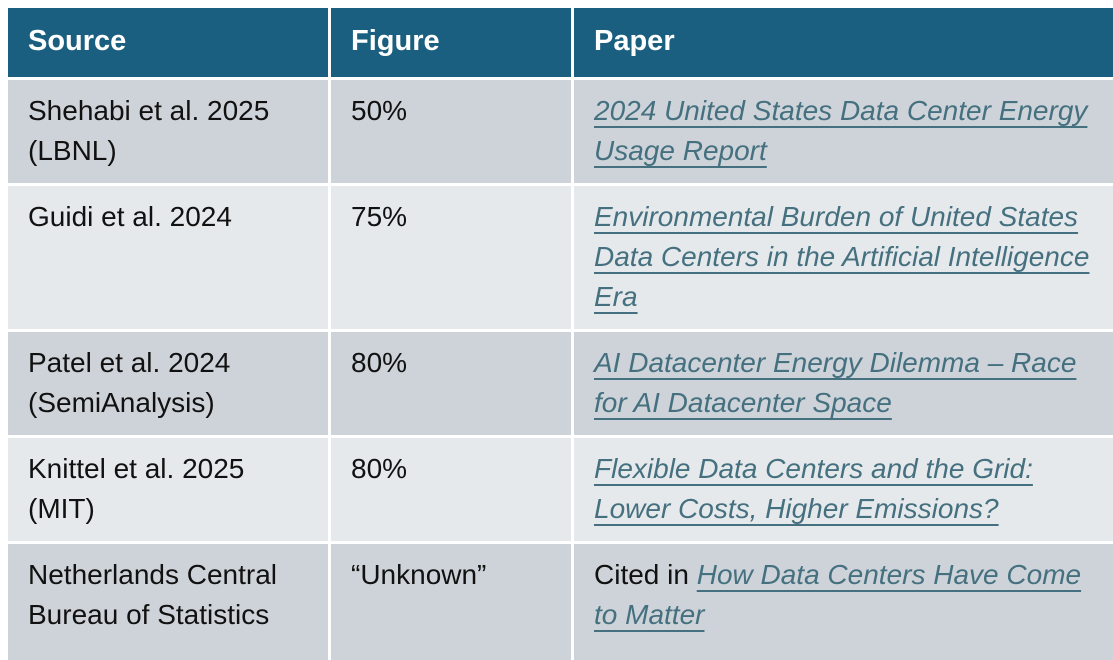 This screenshot has height=660, width=1113. Describe the element at coordinates (168, 131) in the screenshot. I see `source-cell: Shehabi et al. 2025 (LBNL)` at that location.